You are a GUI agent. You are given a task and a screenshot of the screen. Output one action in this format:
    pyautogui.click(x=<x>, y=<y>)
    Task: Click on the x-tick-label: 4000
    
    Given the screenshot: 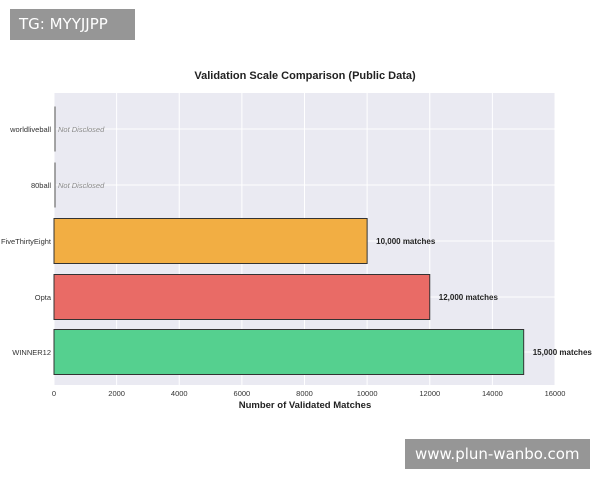 What is the action you would take?
    pyautogui.click(x=179, y=393)
    